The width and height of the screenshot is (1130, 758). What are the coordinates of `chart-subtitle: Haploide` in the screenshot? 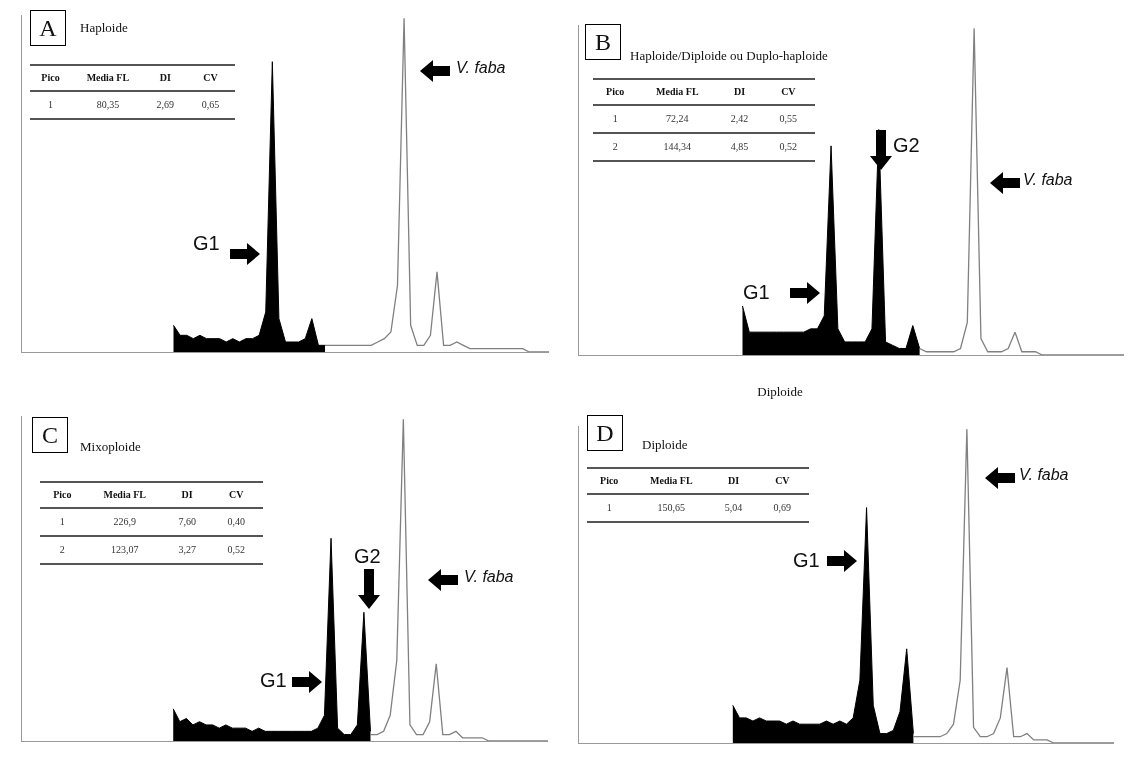 It's located at (104, 28).